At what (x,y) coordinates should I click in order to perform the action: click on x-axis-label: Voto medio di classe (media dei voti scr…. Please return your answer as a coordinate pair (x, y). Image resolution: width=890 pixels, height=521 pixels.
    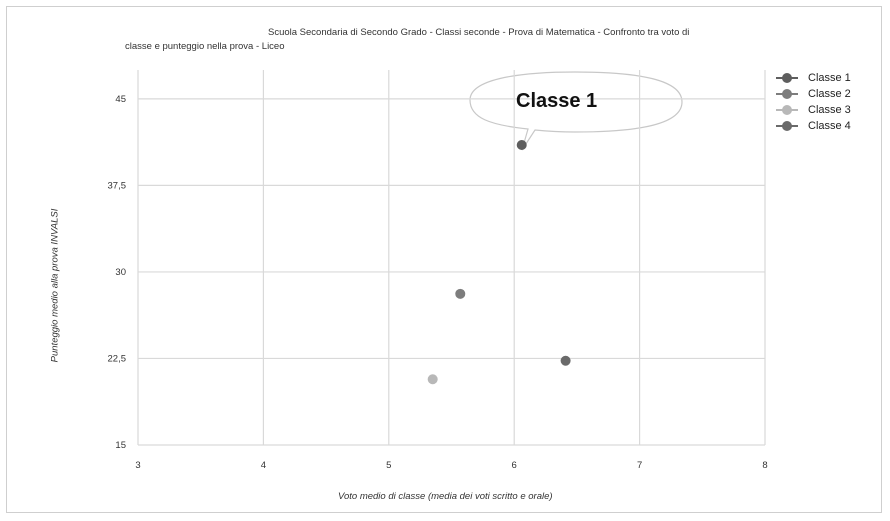
    Looking at the image, I should click on (445, 496).